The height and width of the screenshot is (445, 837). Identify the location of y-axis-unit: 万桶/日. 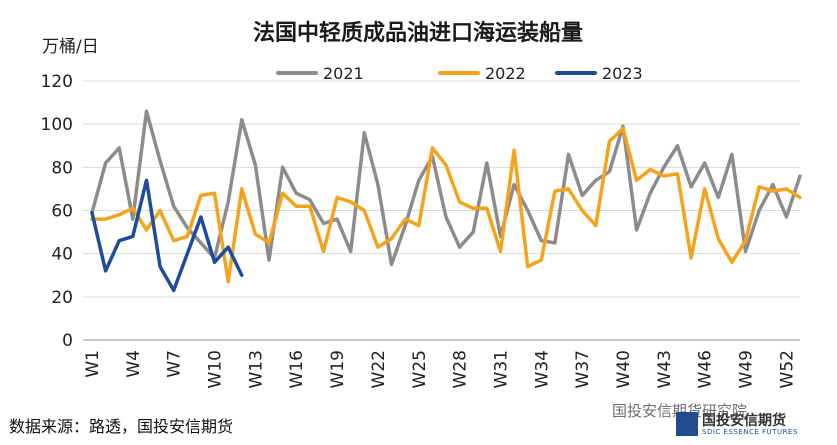
(70, 47).